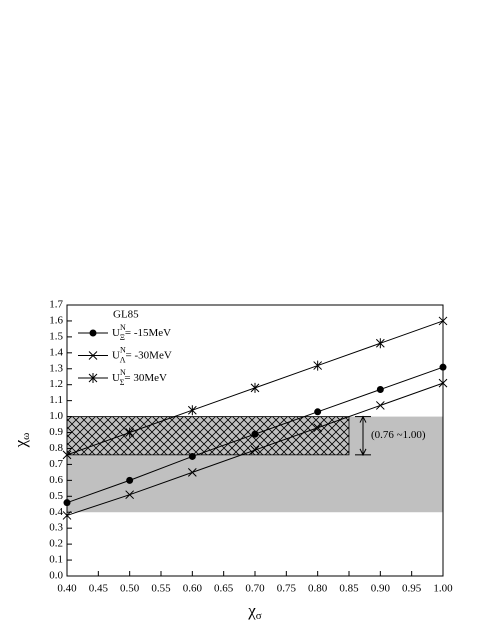 The height and width of the screenshot is (627, 485). What do you see at coordinates (56, 384) in the screenshot?
I see `y-tick-label: 1.2` at bounding box center [56, 384].